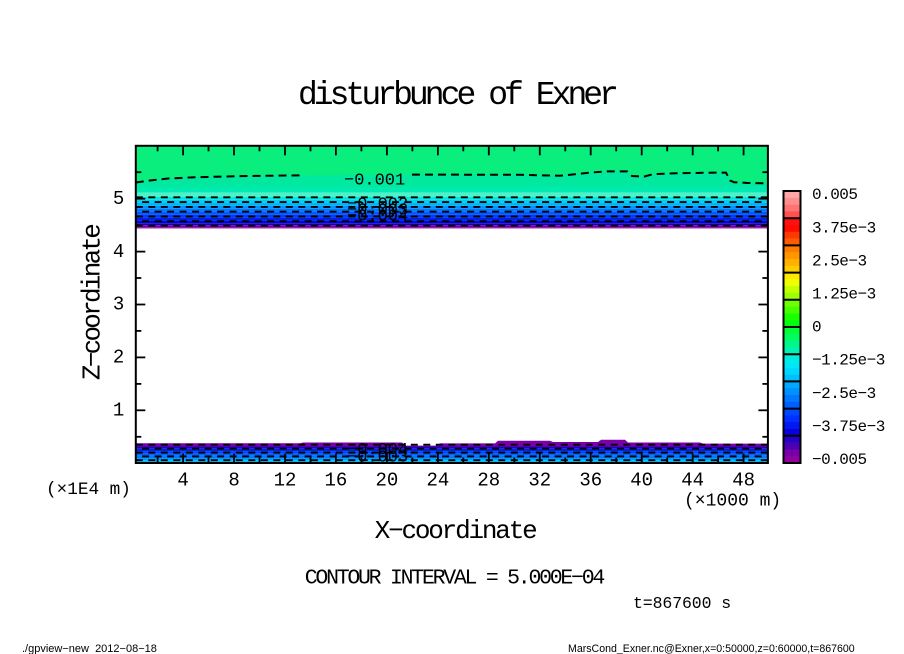 The image size is (904, 654). I want to click on svg-text: 32, so click(539, 481).